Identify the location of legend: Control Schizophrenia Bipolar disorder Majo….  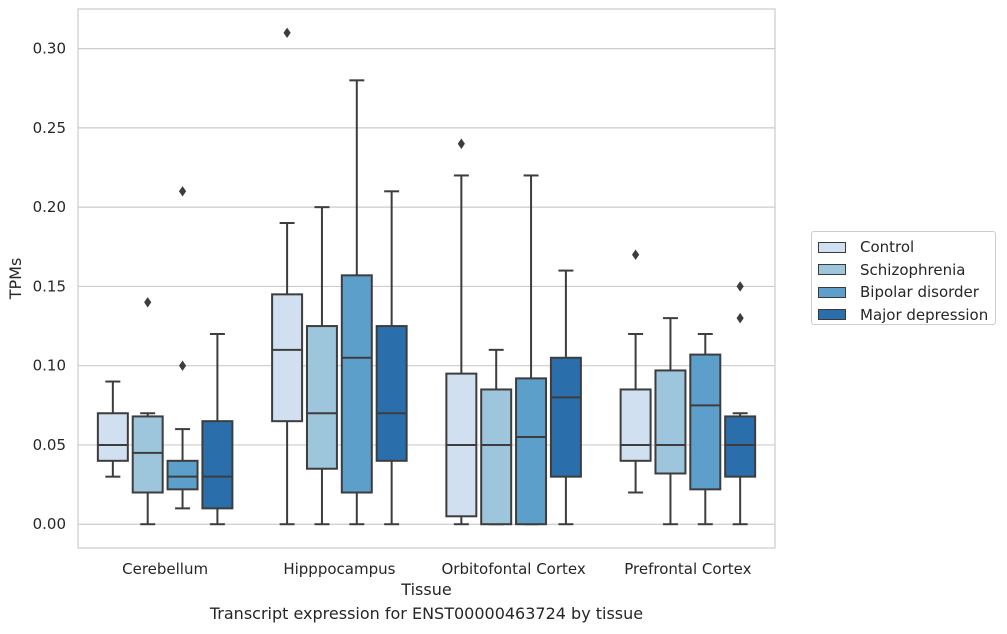
(903, 278).